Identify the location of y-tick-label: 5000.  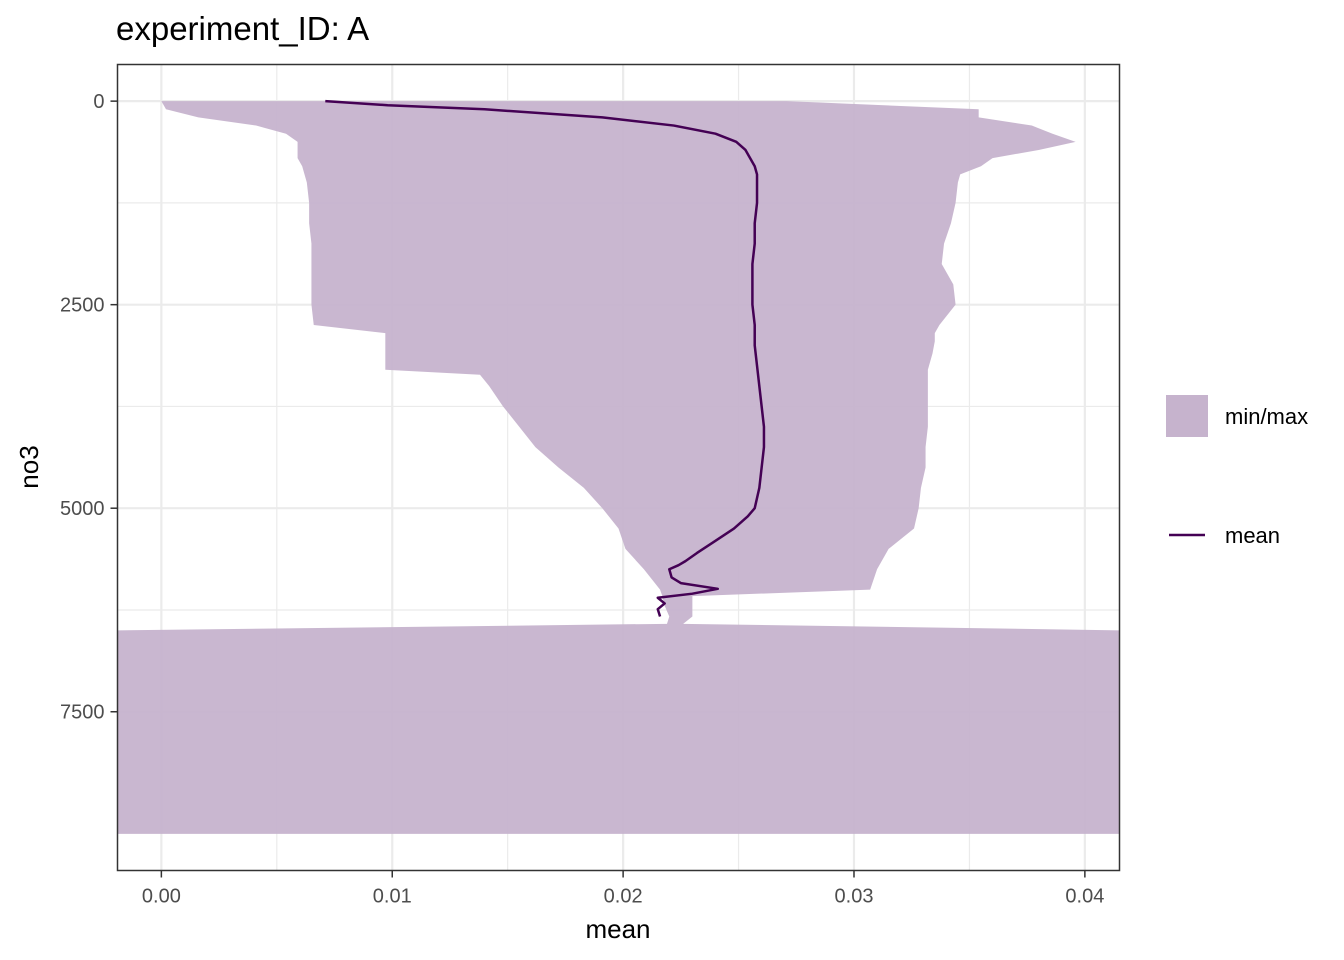
(82, 509).